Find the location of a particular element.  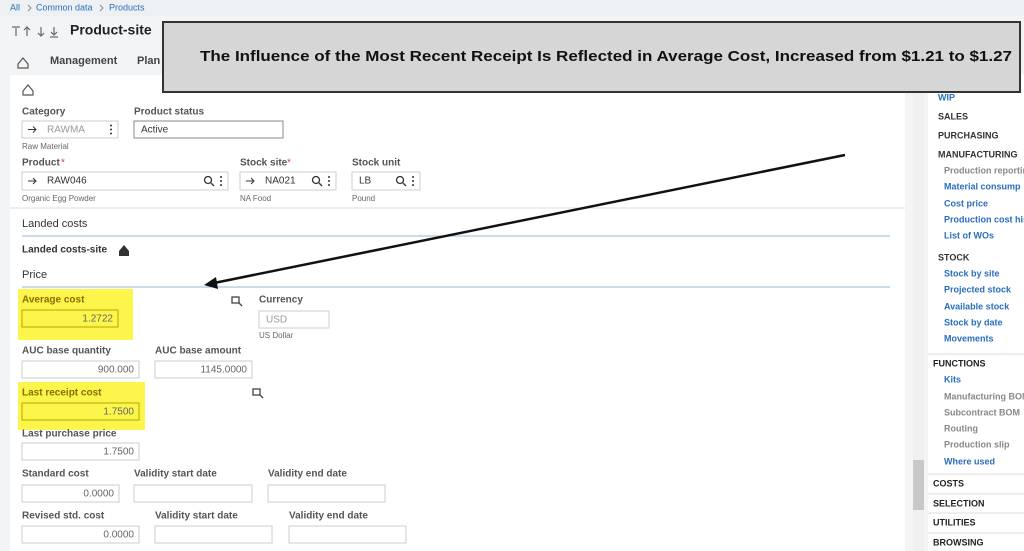

tab: Plan is located at coordinates (149, 61).